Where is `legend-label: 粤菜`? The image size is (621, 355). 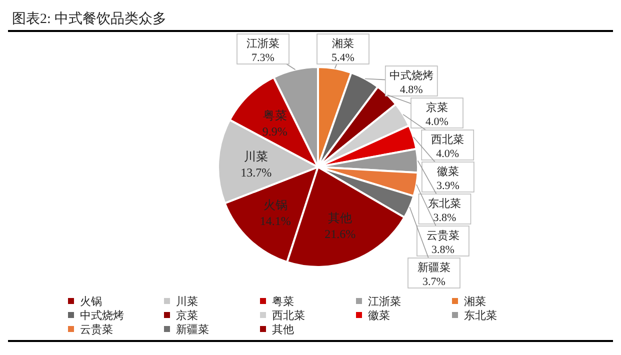 legend-label: 粤菜 is located at coordinates (283, 301).